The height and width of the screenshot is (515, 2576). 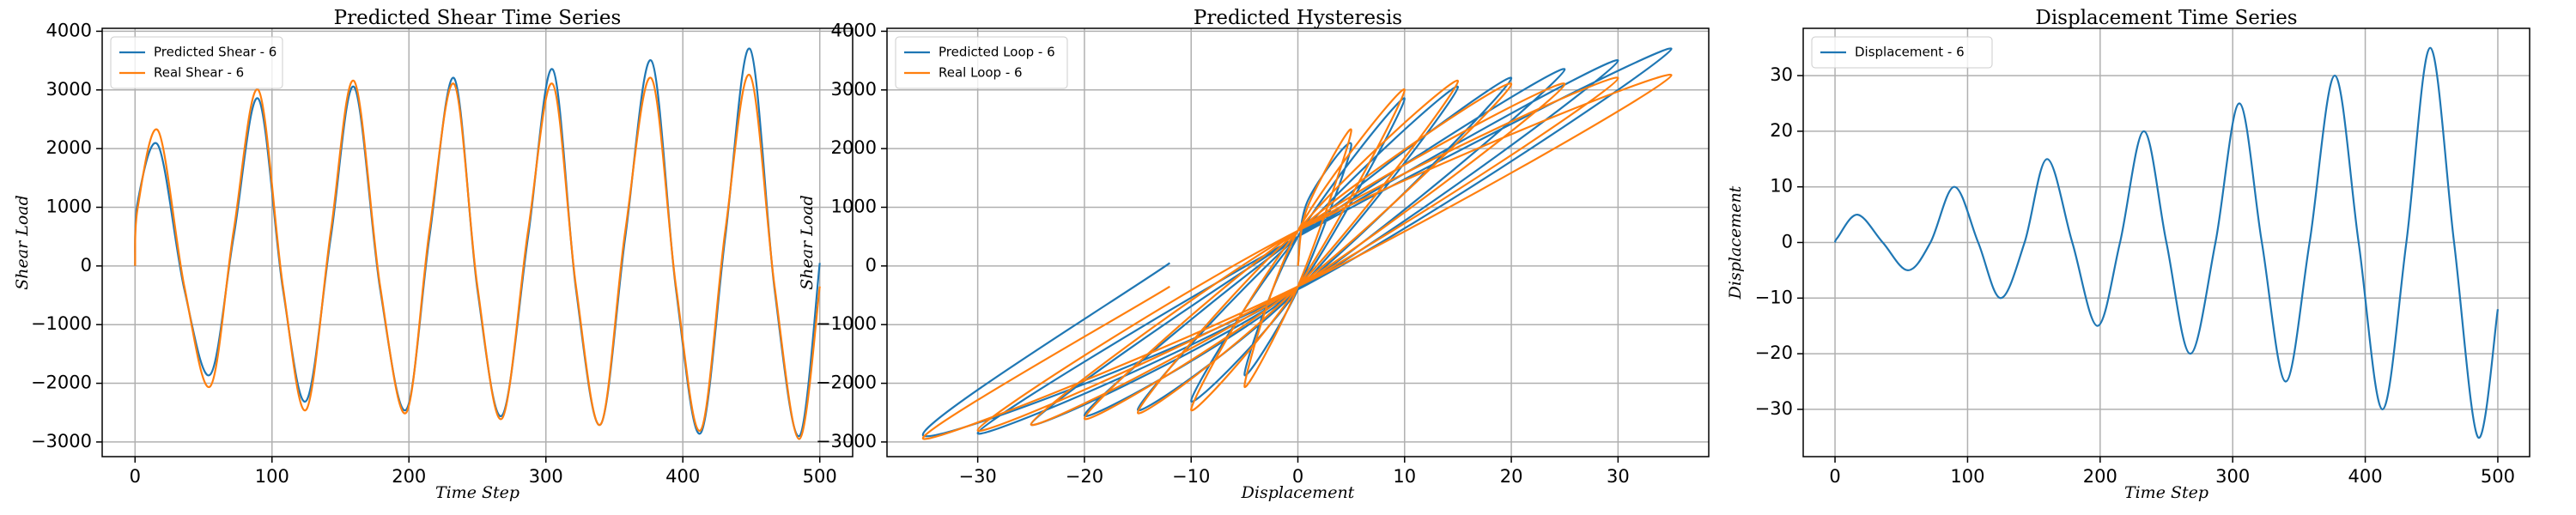 I want to click on legend-label: Displacement - 6, so click(x=1910, y=52).